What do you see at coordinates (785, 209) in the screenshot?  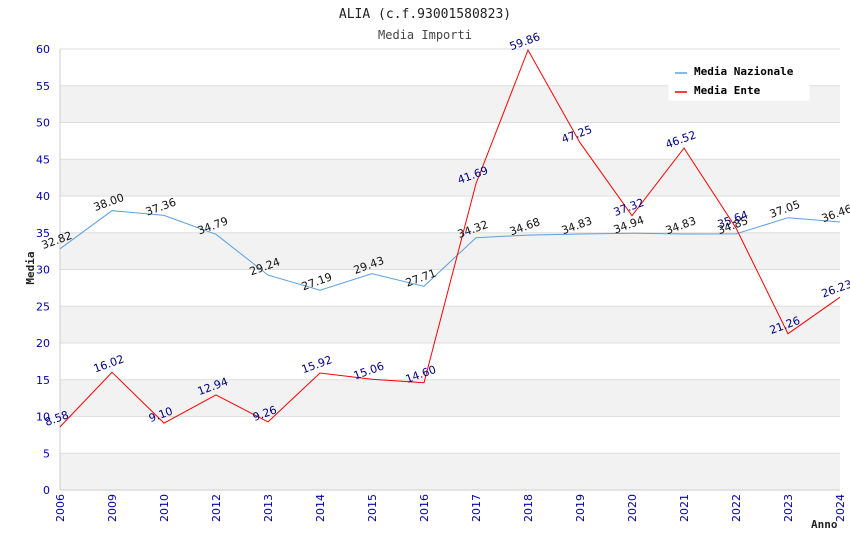 I see `data-label: 37.05` at bounding box center [785, 209].